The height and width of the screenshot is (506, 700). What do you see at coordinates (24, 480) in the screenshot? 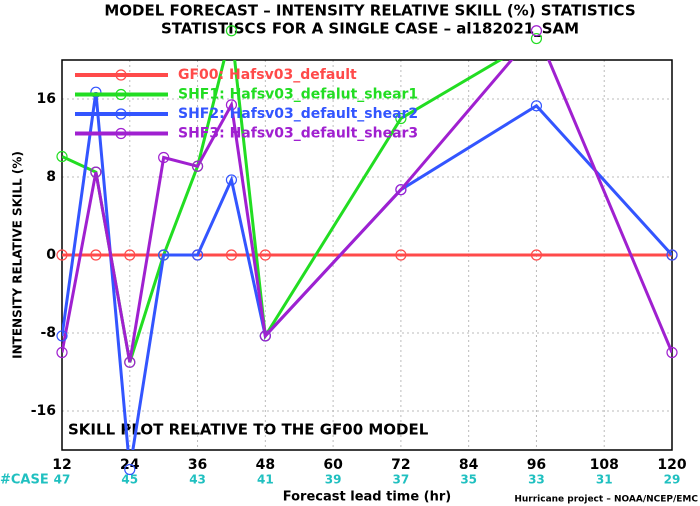
I see `case-label: #CASE` at bounding box center [24, 480].